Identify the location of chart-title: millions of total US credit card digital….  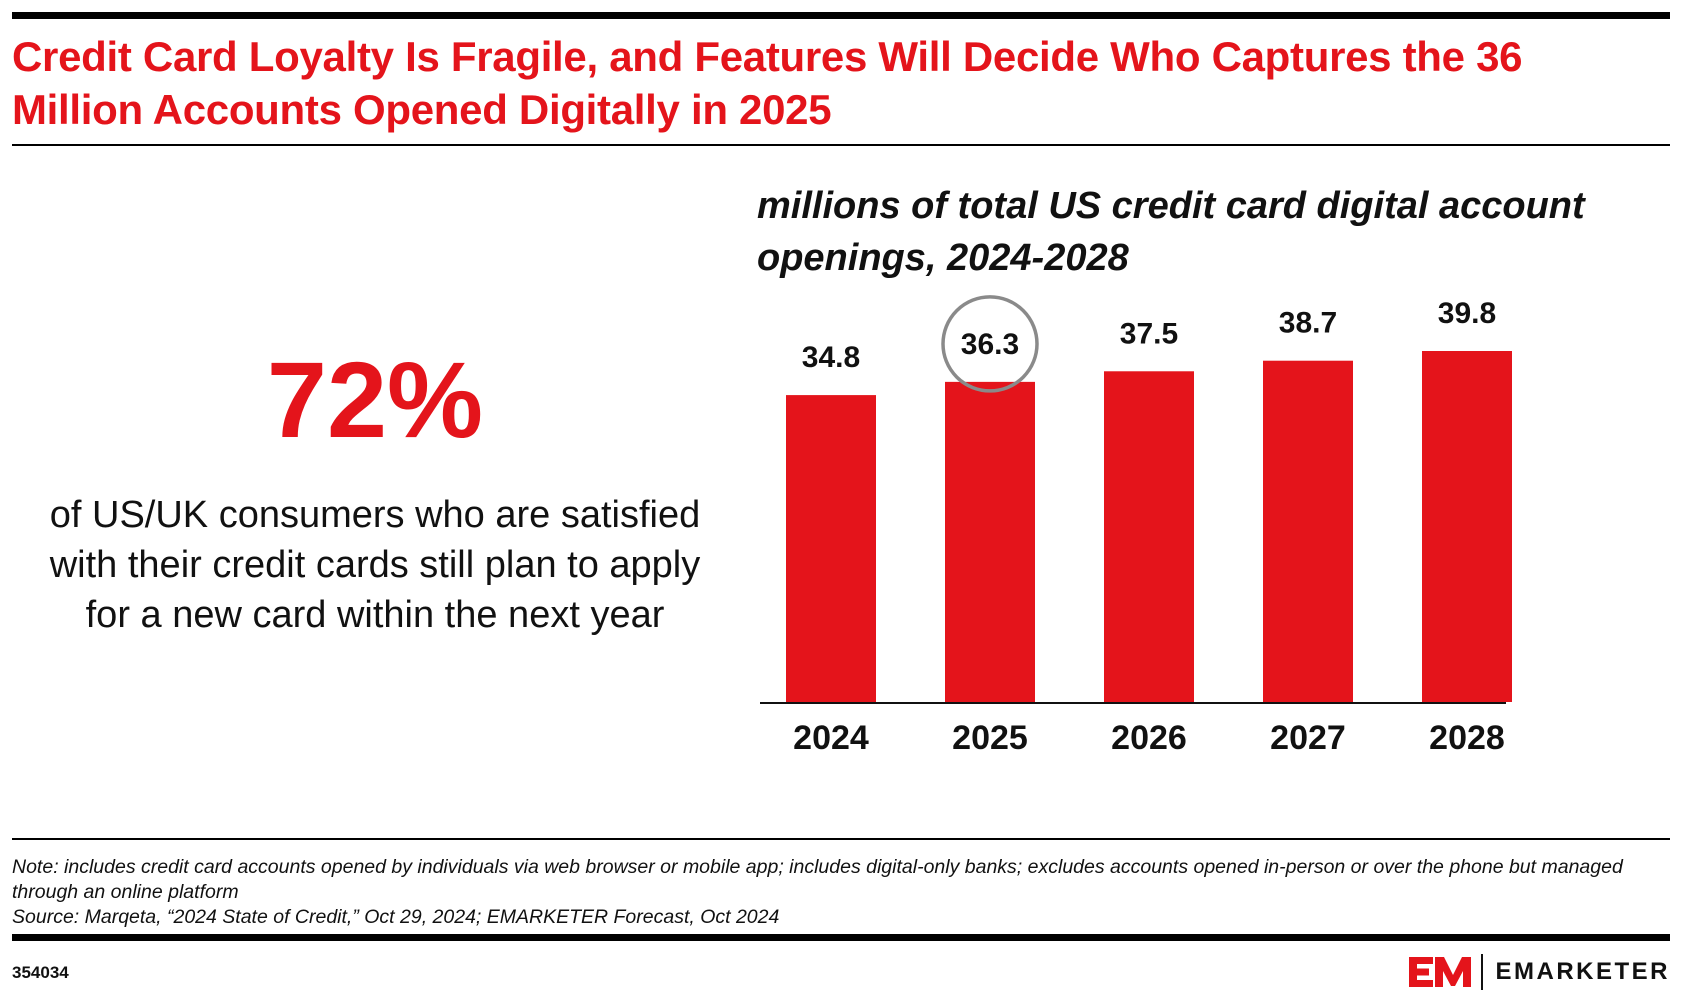
(1171, 232).